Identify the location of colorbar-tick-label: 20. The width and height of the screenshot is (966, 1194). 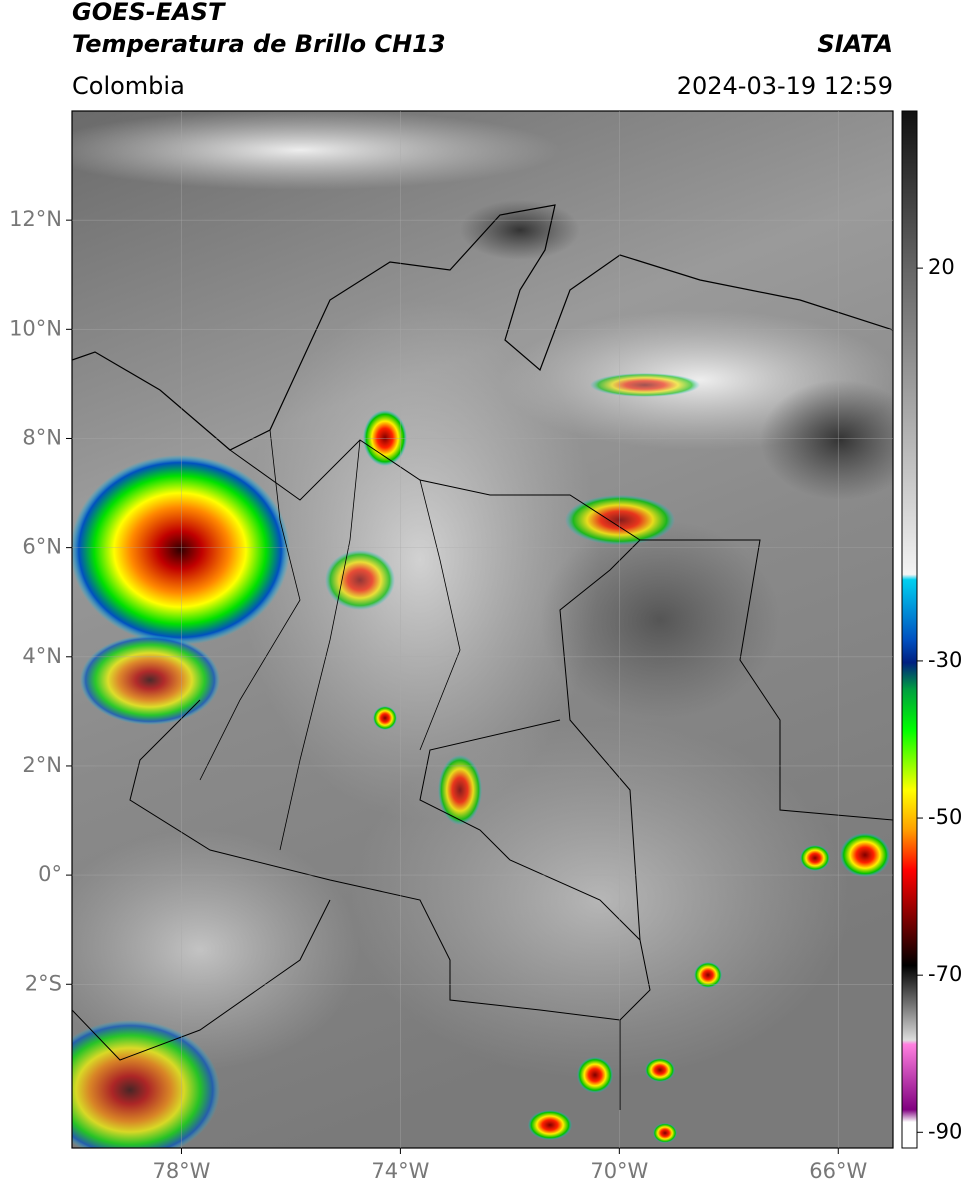
(941, 267).